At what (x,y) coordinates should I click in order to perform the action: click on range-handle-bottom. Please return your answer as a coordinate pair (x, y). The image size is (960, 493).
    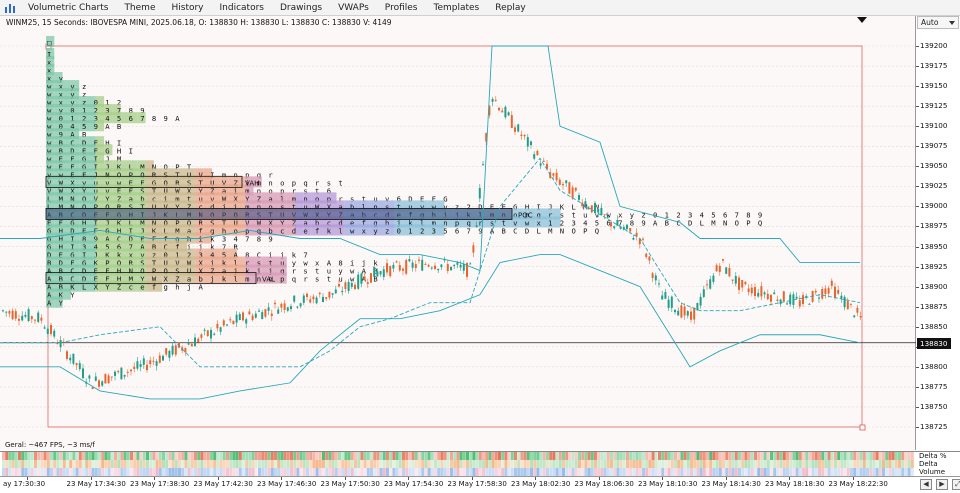
    Looking at the image, I should click on (862, 427).